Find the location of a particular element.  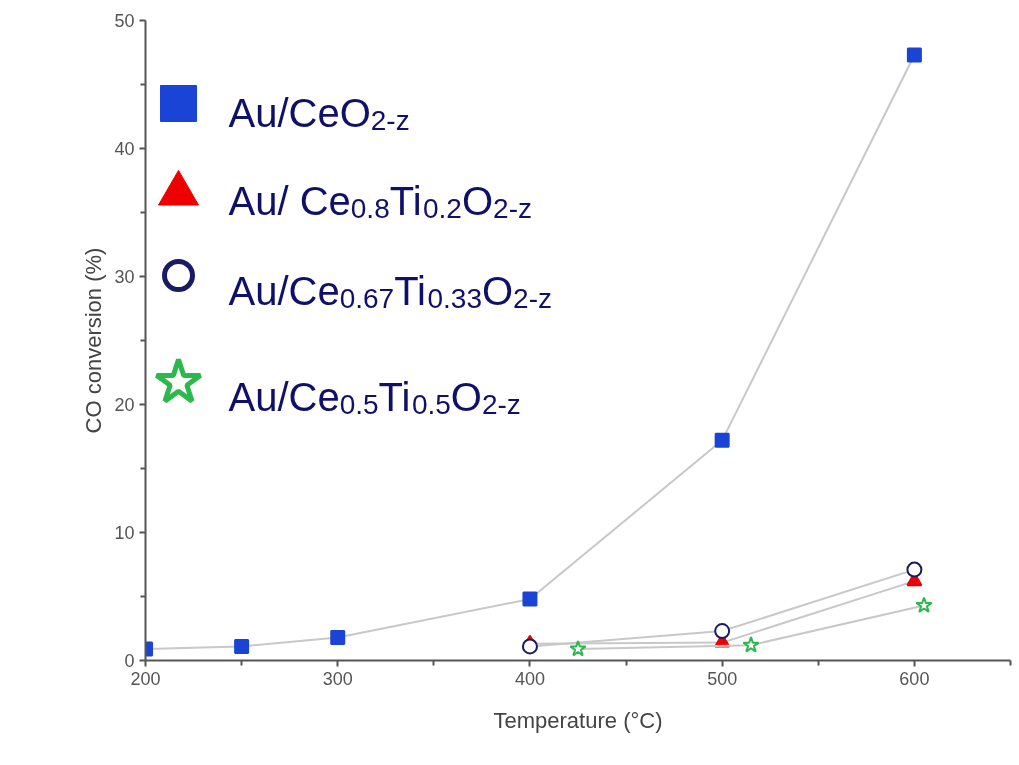

y-tick-label: 30 is located at coordinates (124, 277).